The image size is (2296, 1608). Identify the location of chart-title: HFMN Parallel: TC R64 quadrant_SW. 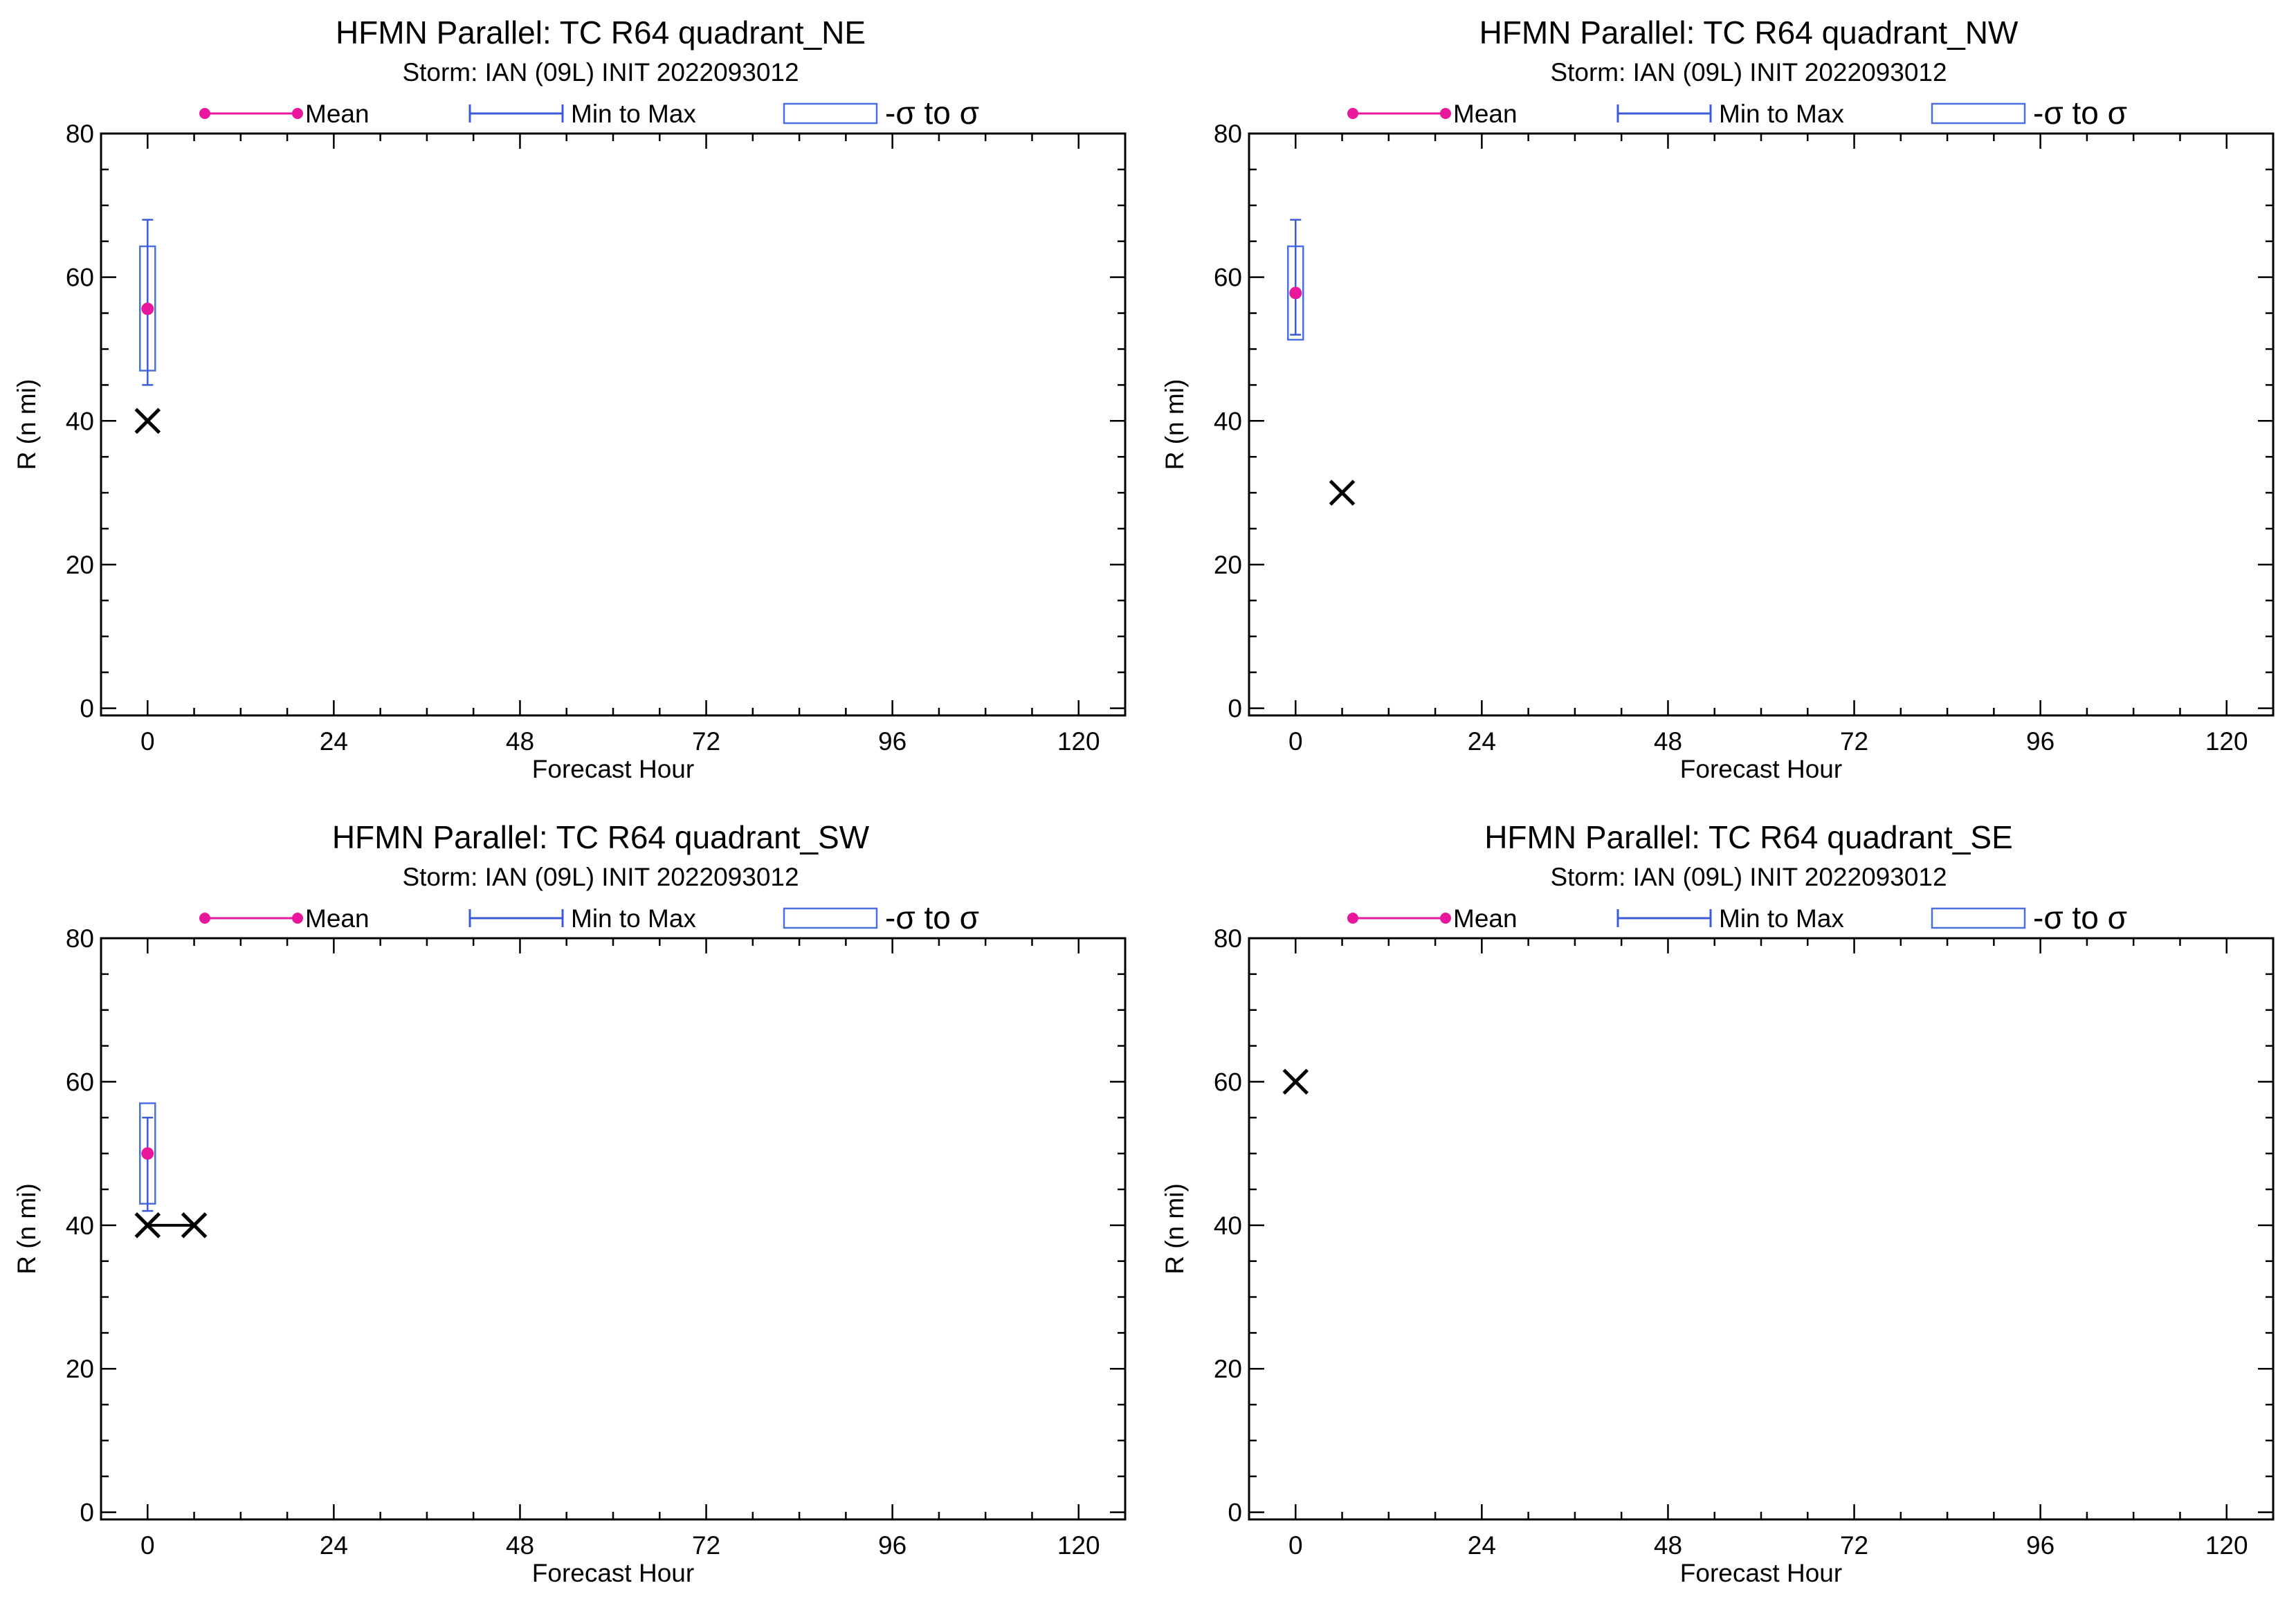
(601, 837).